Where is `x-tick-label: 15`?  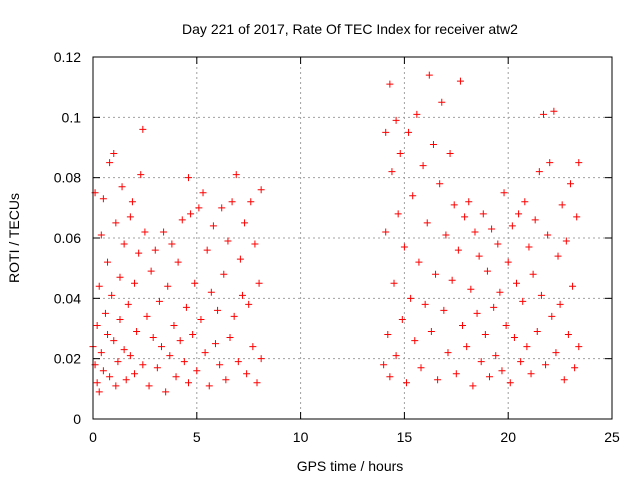 x-tick-label: 15 is located at coordinates (405, 437).